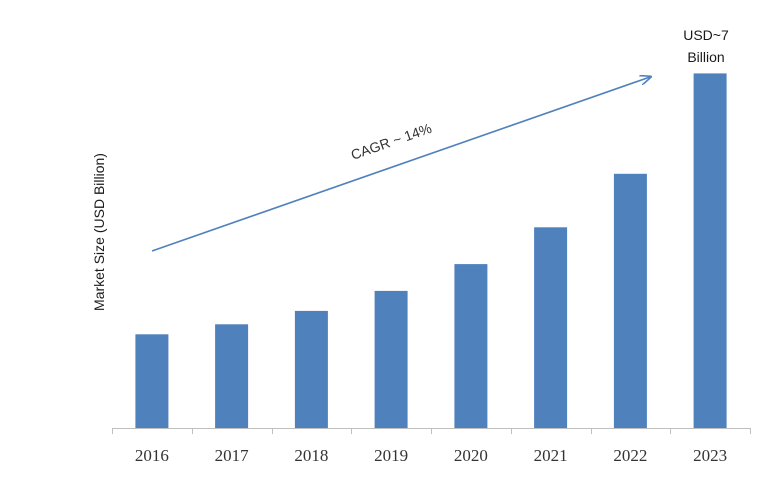 This screenshot has width=768, height=478. Describe the element at coordinates (471, 346) in the screenshot. I see `bar-2020` at that location.